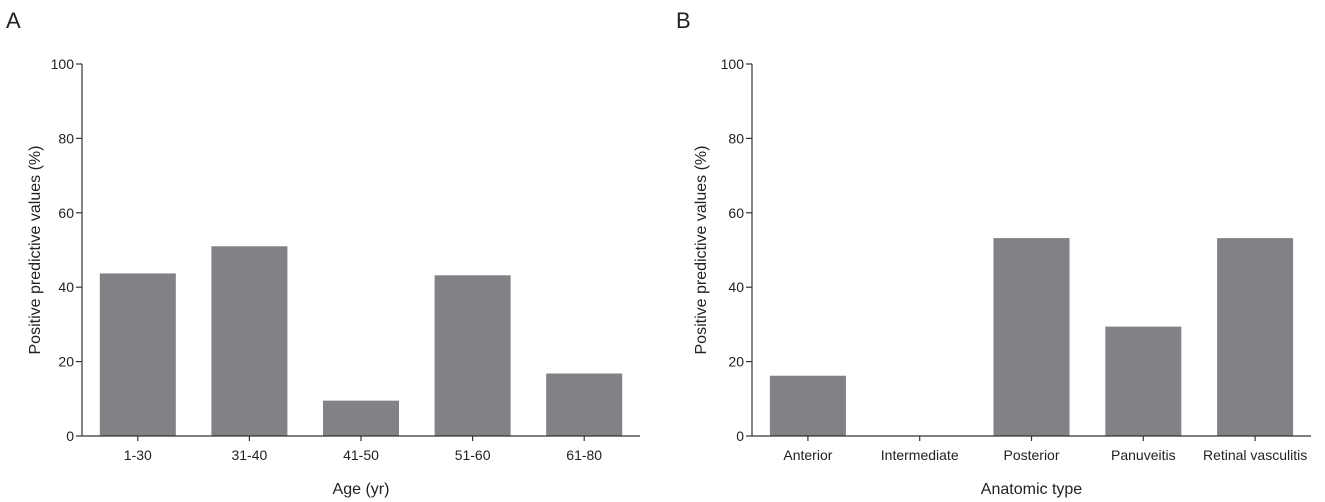 The height and width of the screenshot is (502, 1325). What do you see at coordinates (683, 20) in the screenshot?
I see `panel-letter-b: B` at bounding box center [683, 20].